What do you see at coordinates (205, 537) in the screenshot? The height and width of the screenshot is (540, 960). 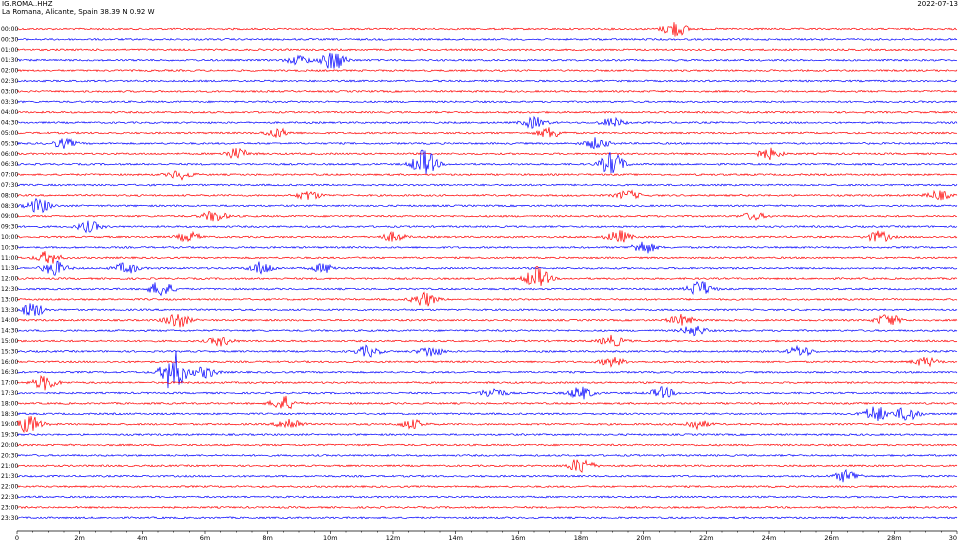 I see `x-tick-label: 6m` at bounding box center [205, 537].